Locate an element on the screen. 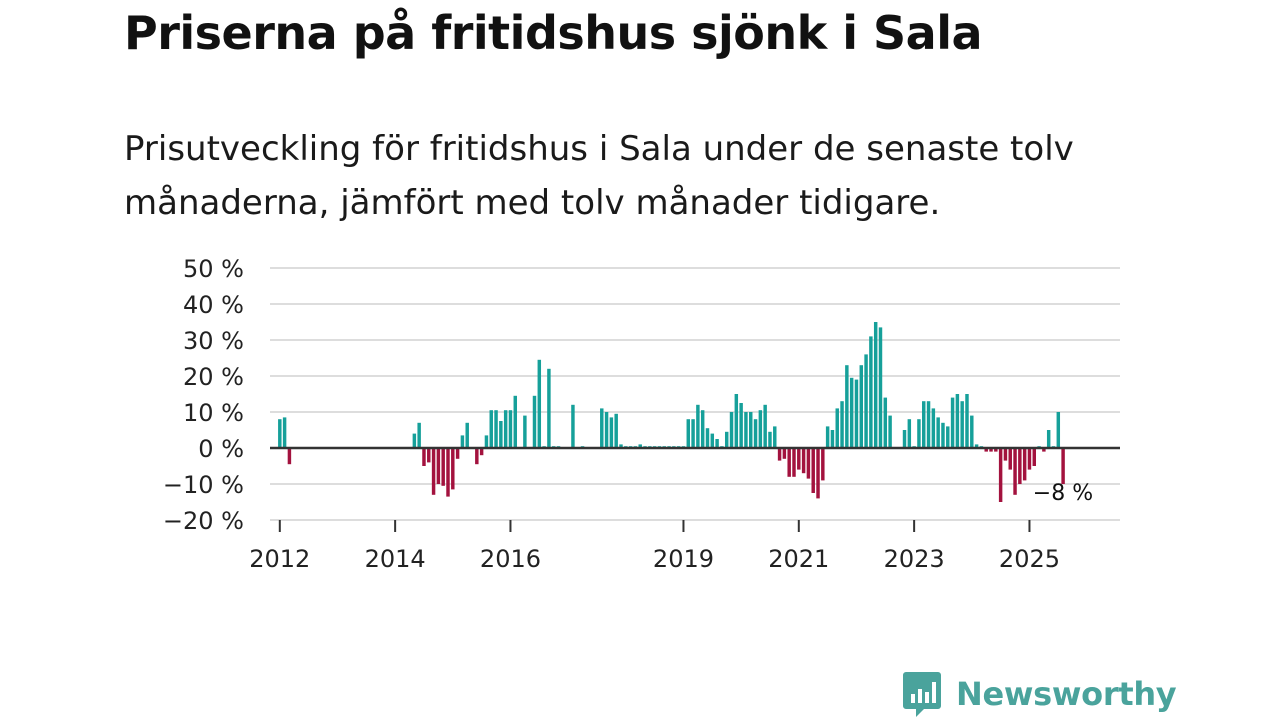 The image size is (1280, 720). x-tick-label: 2019 is located at coordinates (683, 559).